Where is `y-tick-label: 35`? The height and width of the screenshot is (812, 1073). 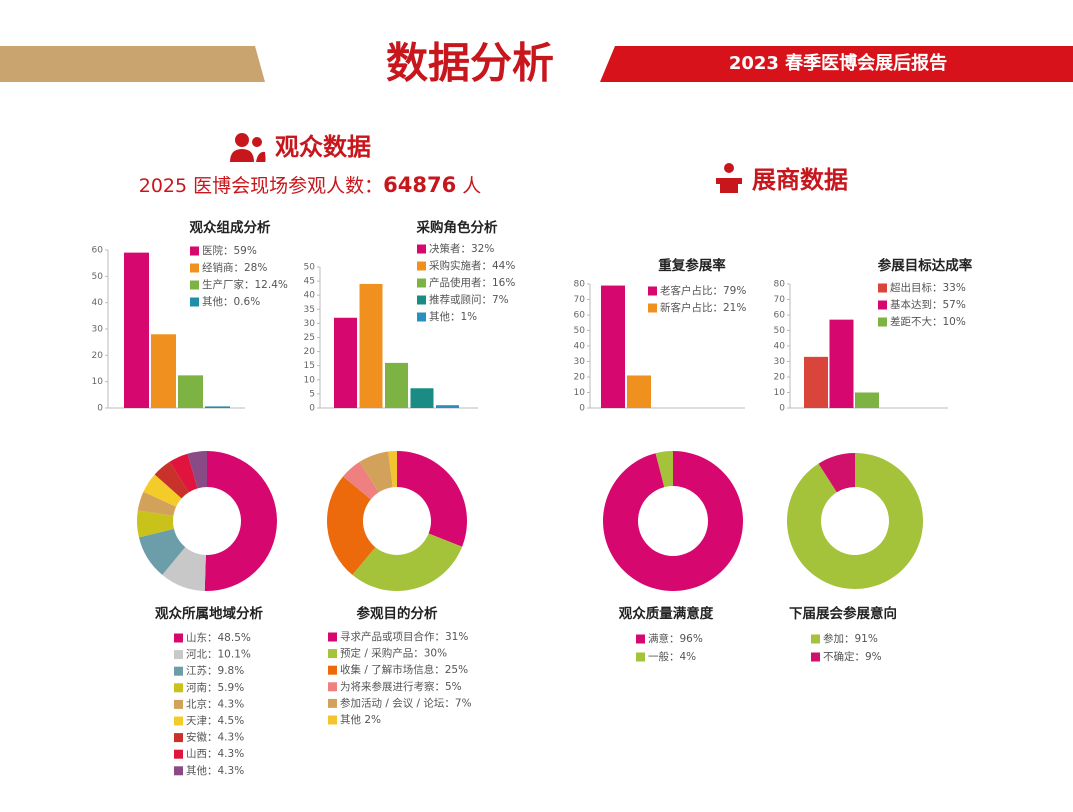 y-tick-label: 35 is located at coordinates (309, 310).